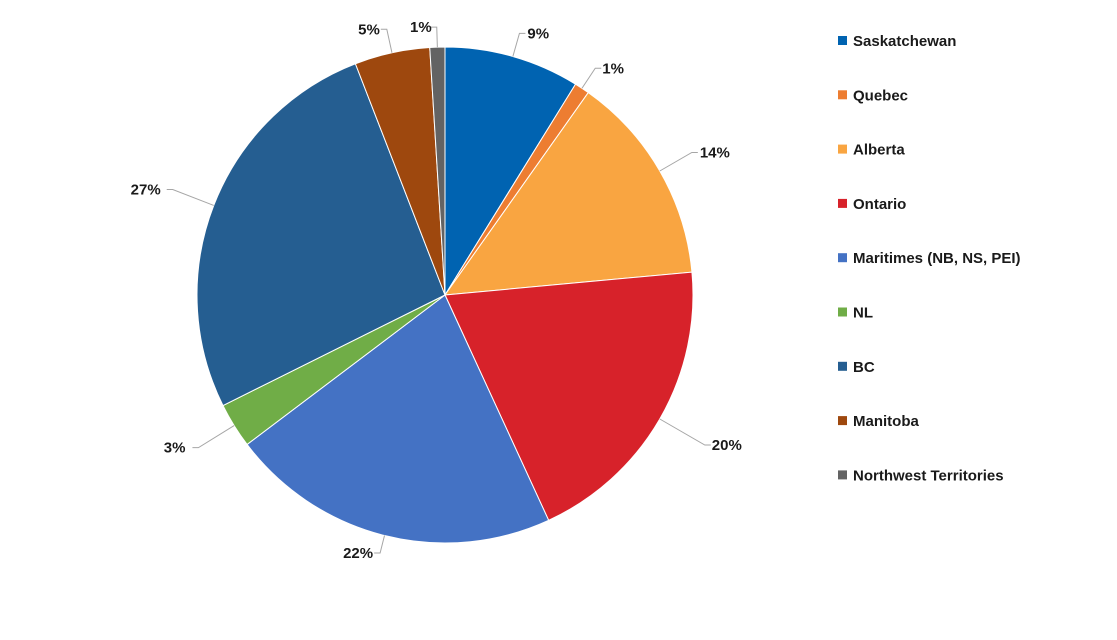  What do you see at coordinates (175, 448) in the screenshot?
I see `data-label: 3%` at bounding box center [175, 448].